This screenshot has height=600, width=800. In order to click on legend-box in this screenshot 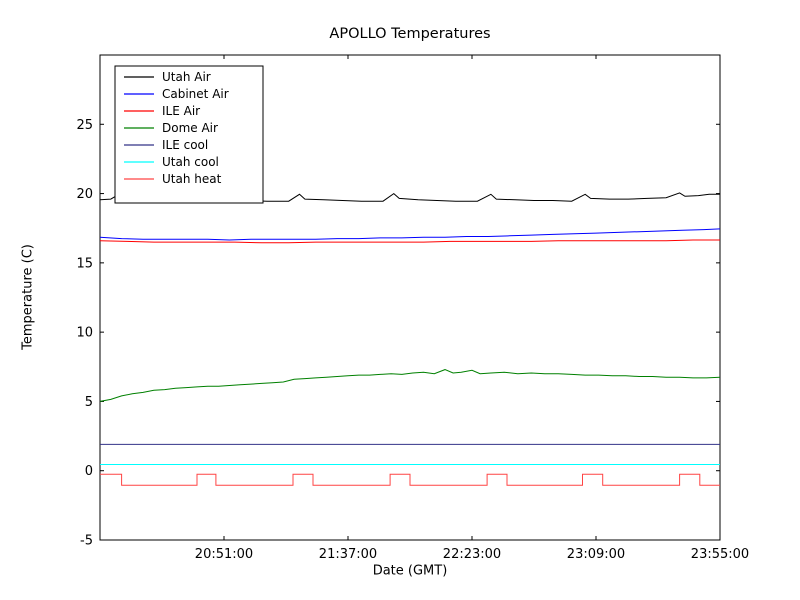, I will do `click(189, 134)`.